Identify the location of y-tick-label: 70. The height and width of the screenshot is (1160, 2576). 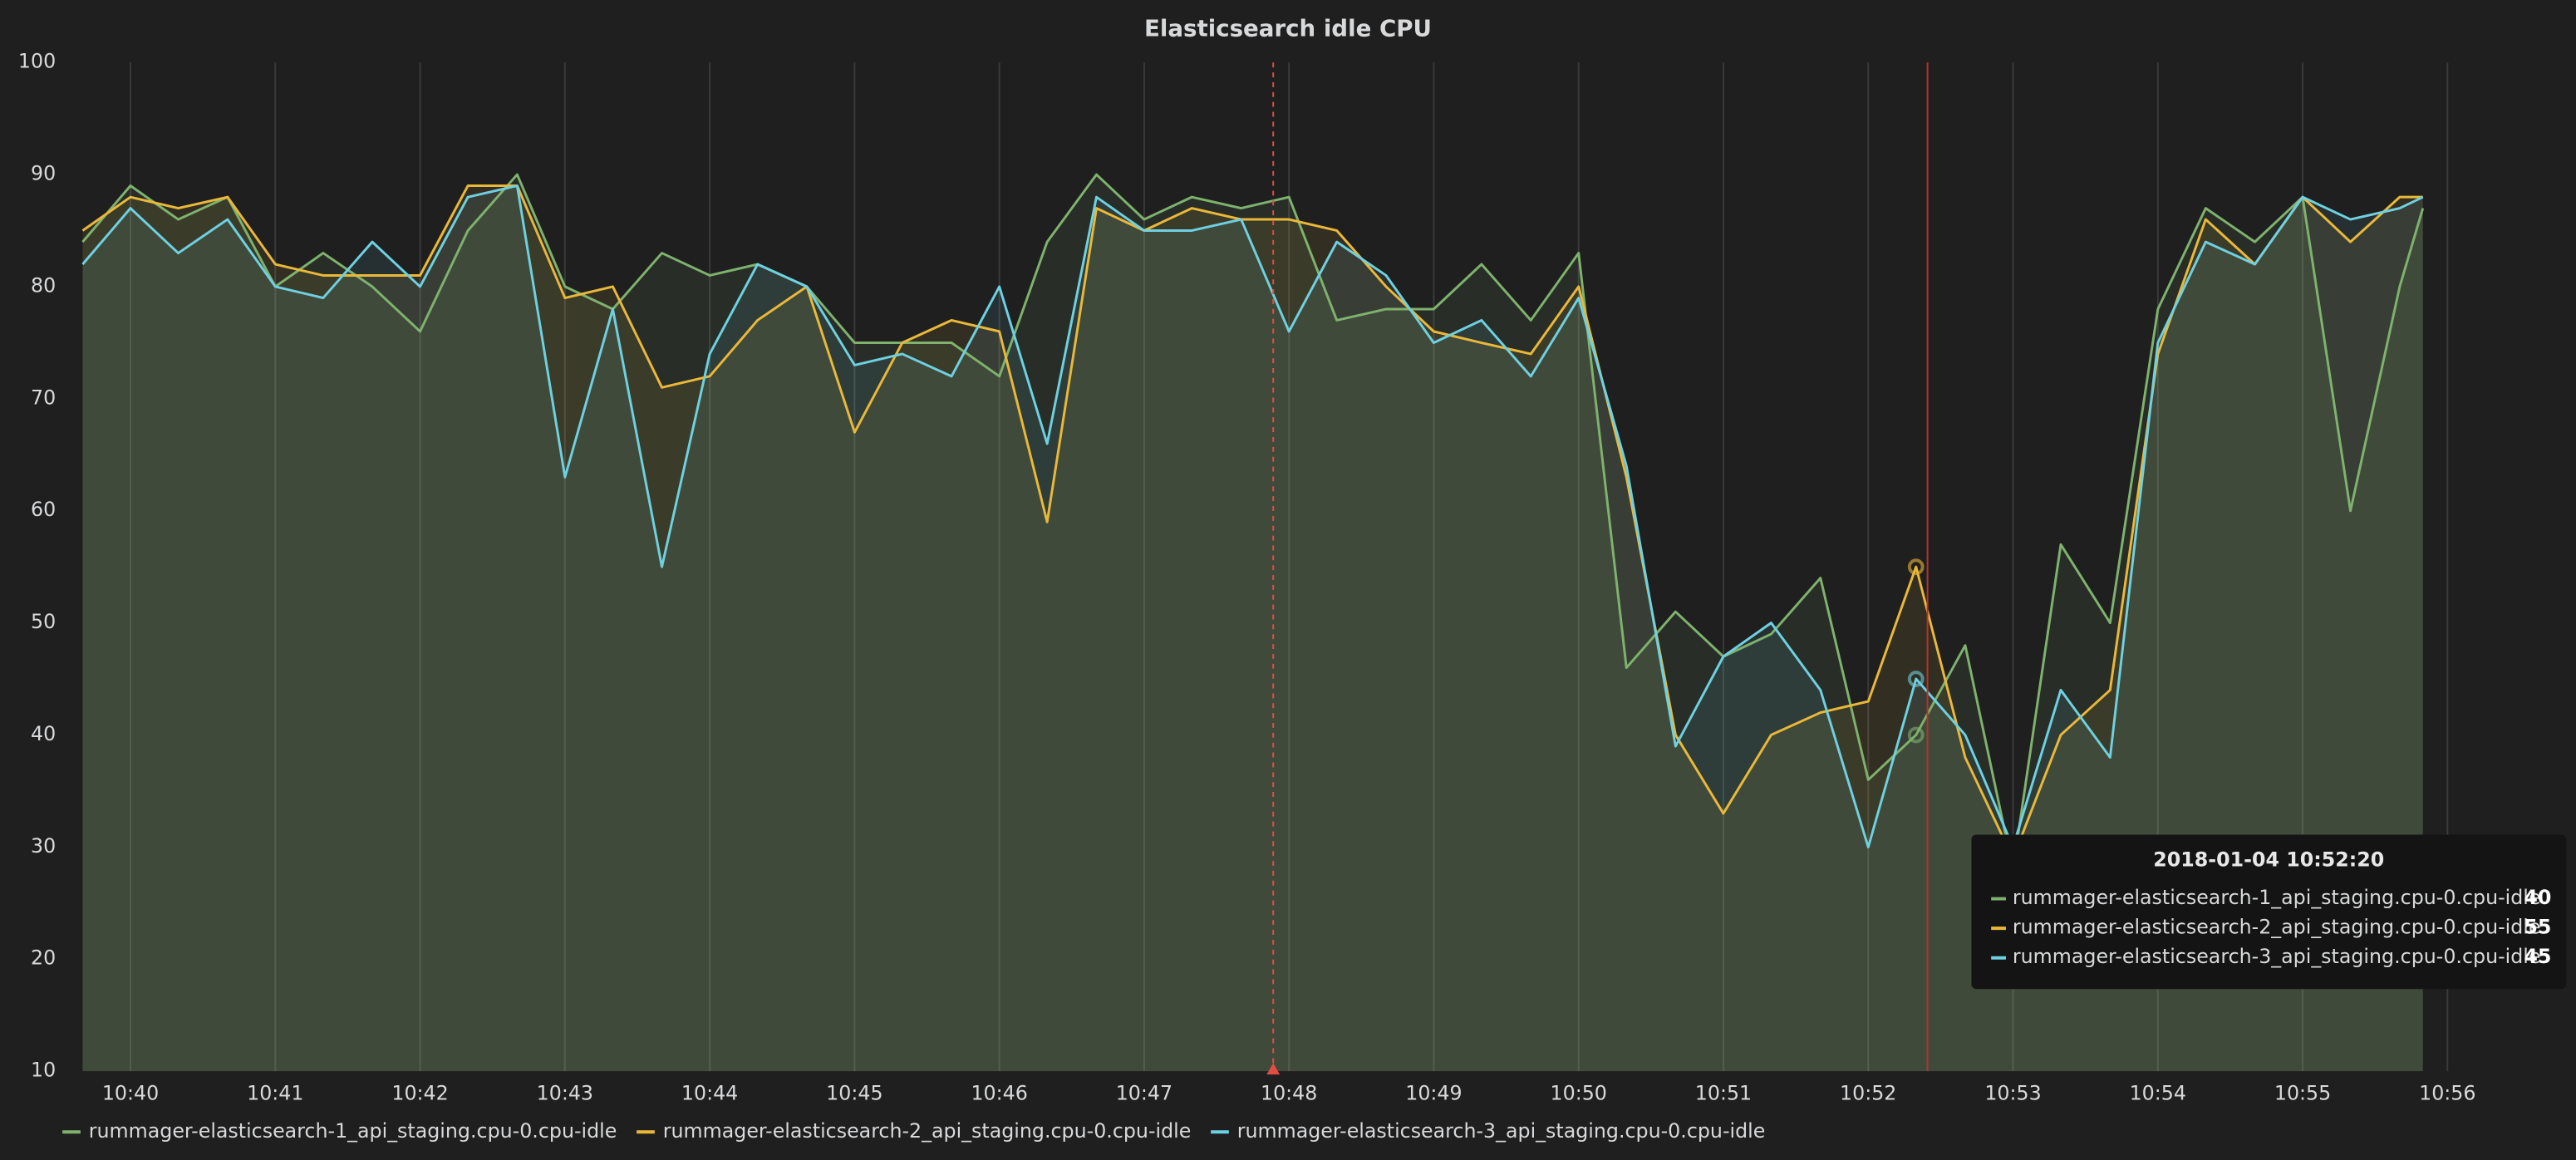
(43, 397).